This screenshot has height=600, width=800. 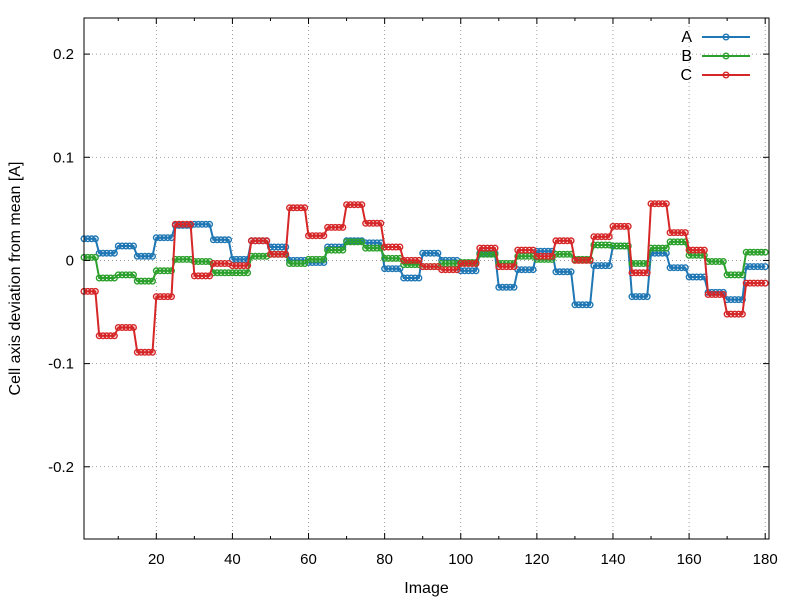 I want to click on x-tick-label: 100, so click(x=460, y=559).